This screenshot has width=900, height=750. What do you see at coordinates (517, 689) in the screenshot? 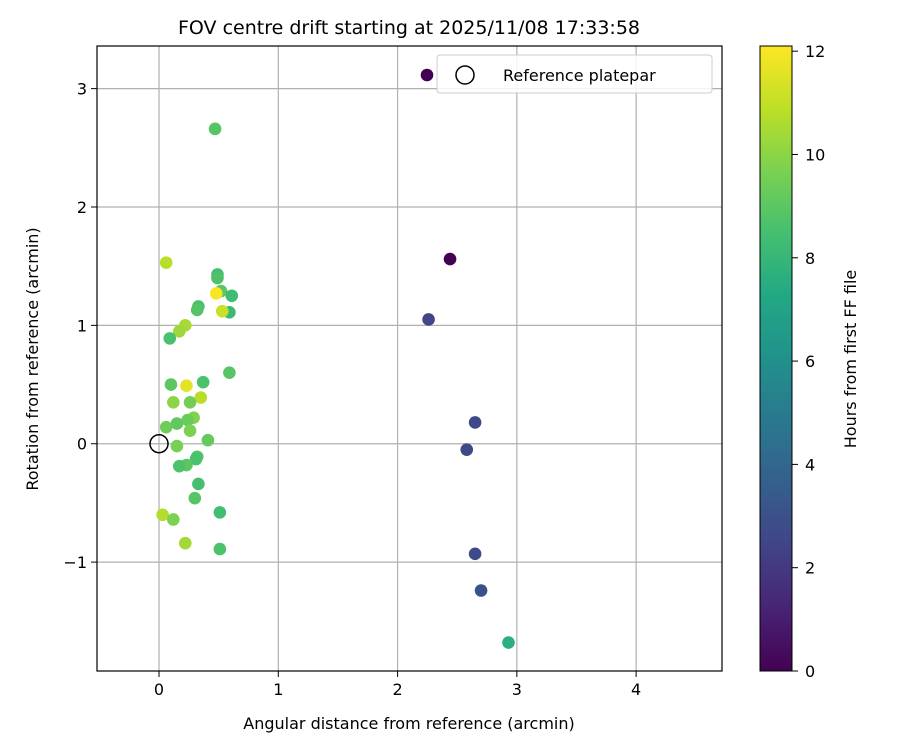
I see `x-tick-label: 3` at bounding box center [517, 689].